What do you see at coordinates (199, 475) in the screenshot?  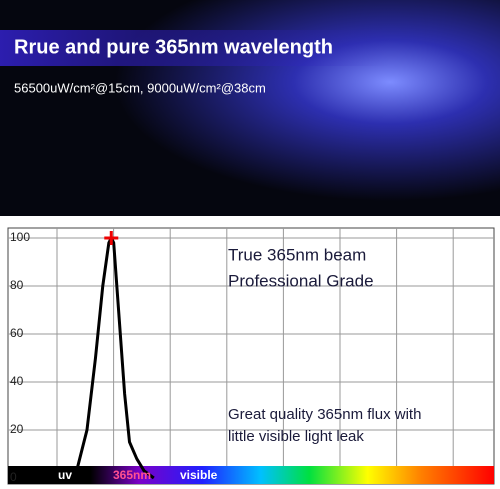 I see `band-label: visible` at bounding box center [199, 475].